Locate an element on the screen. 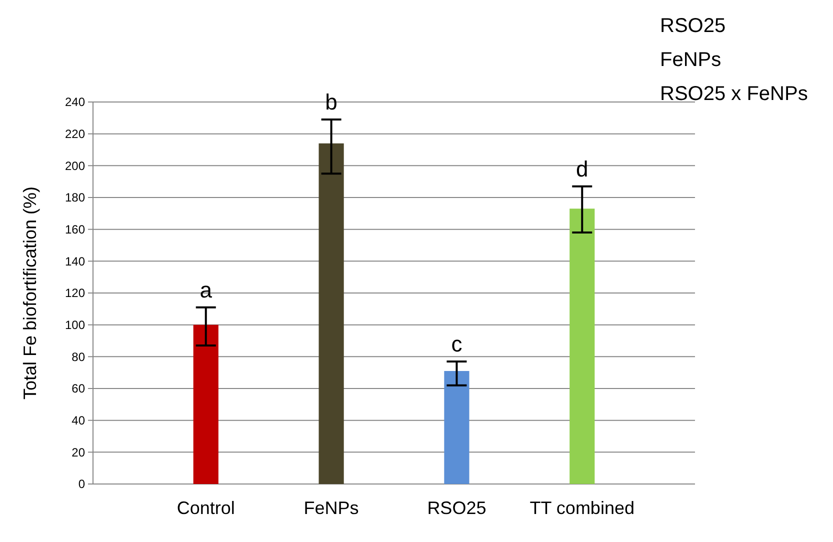 The width and height of the screenshot is (833, 542). y-tick-label: 120 is located at coordinates (75, 293).